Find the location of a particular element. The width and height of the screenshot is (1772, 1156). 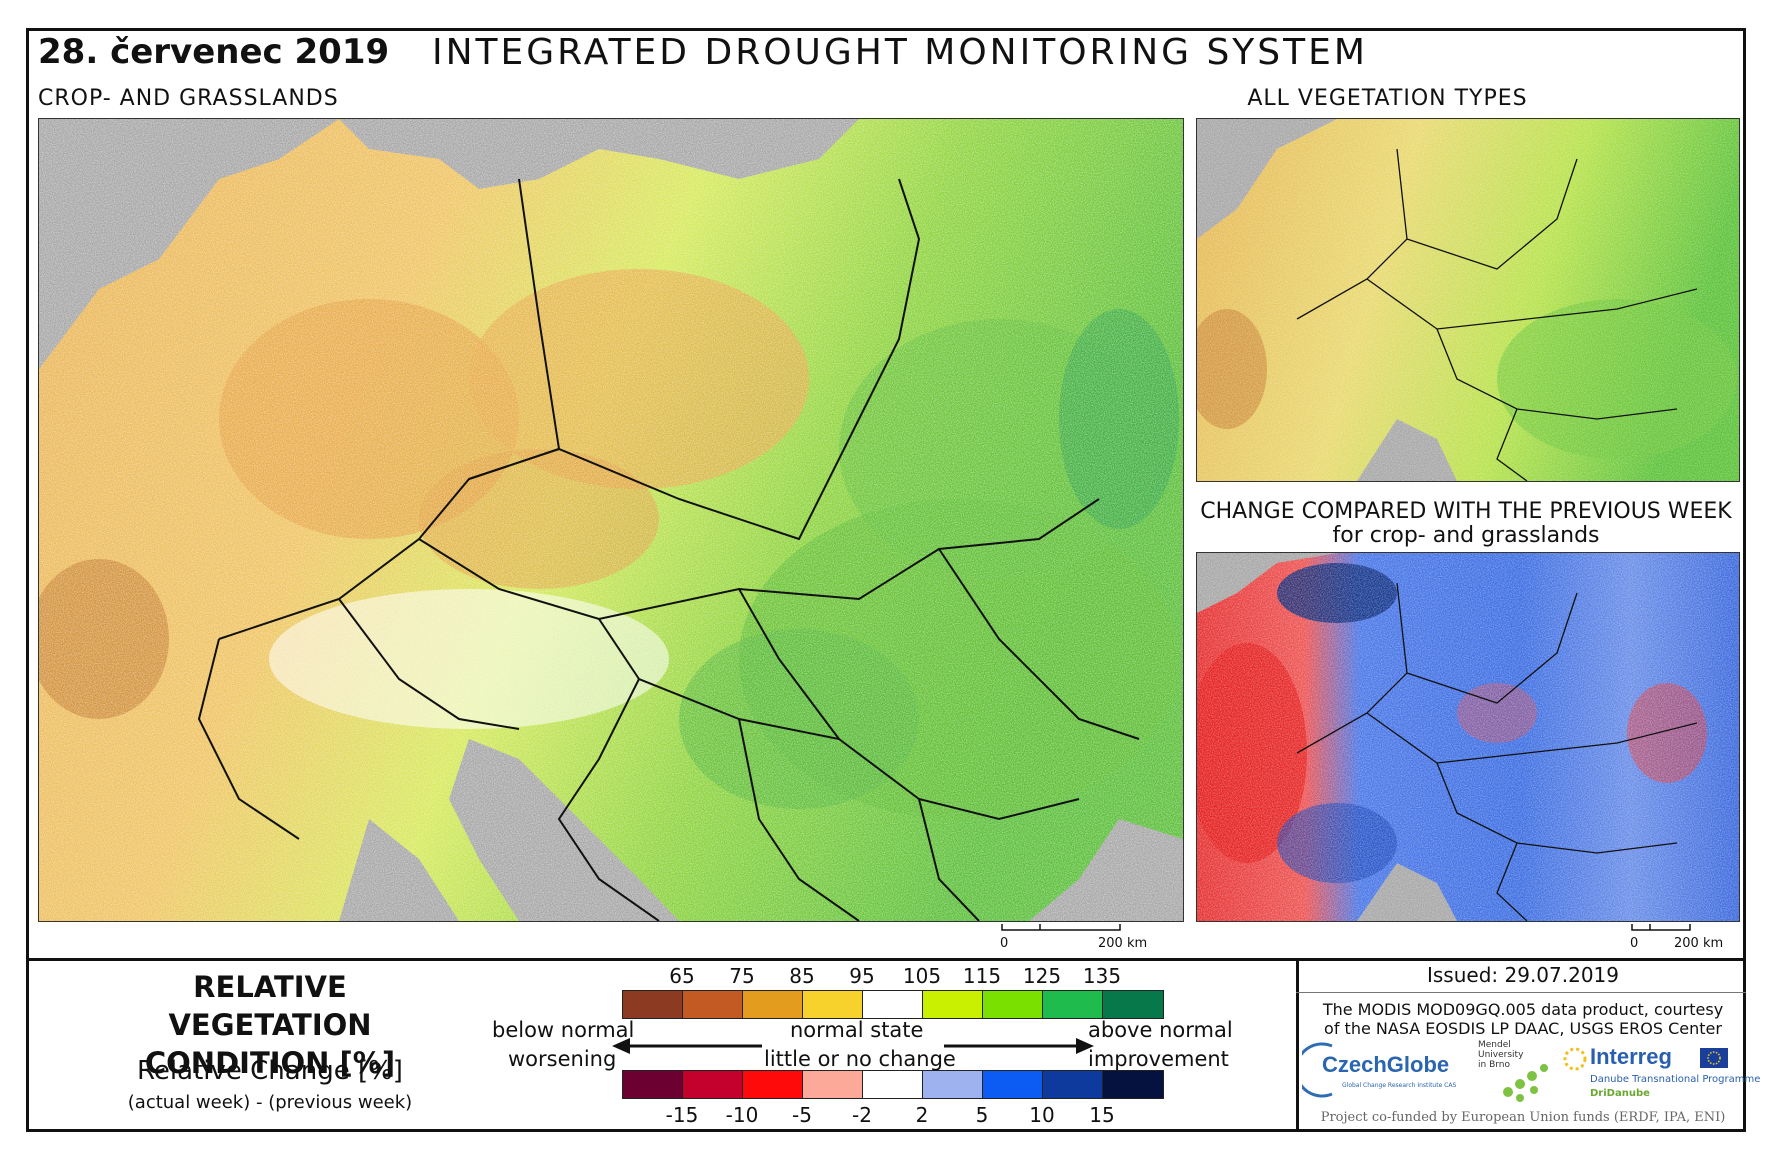

main-scale-zero: 0 is located at coordinates (1004, 943).